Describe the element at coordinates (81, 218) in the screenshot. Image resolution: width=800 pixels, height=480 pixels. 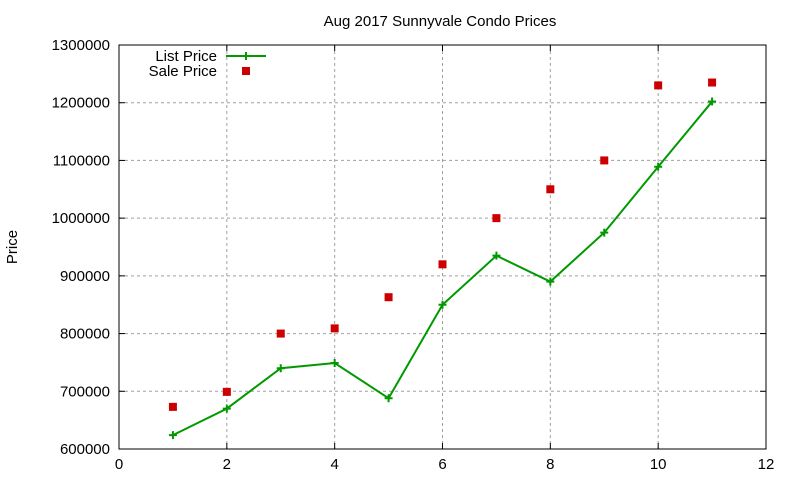
I see `y-tick-label: 1000000` at that location.